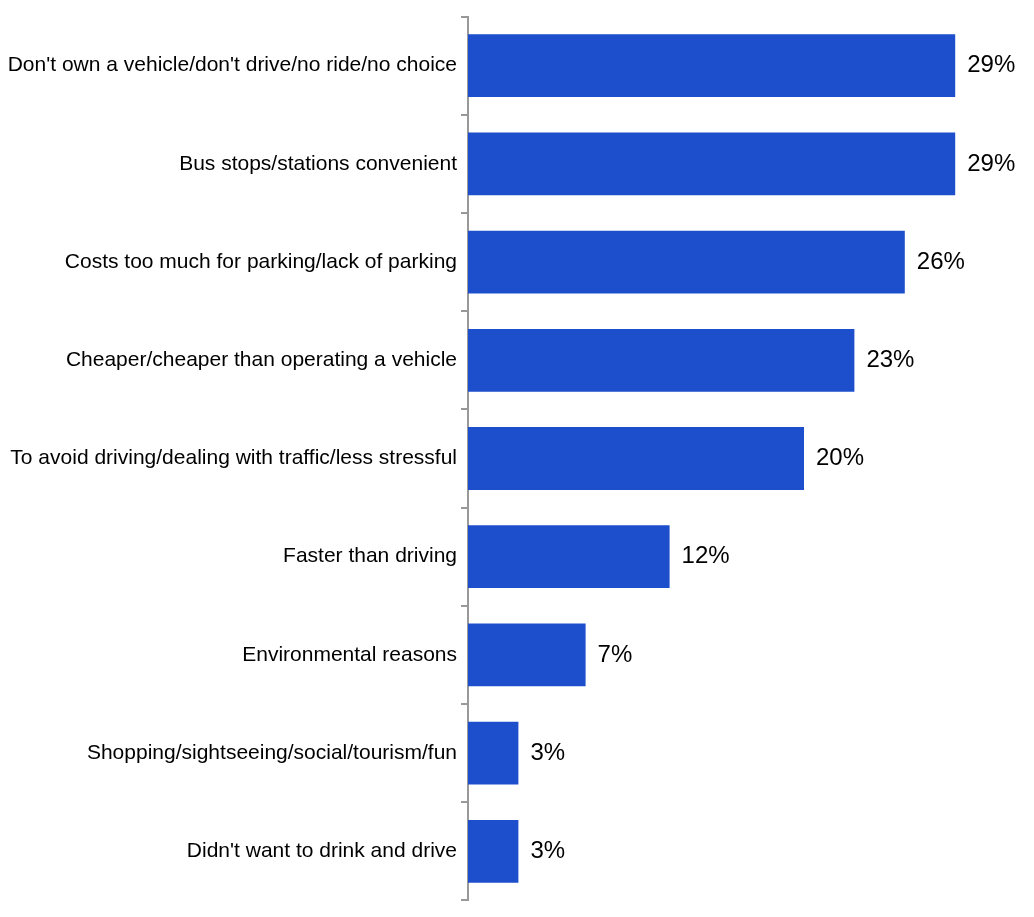  I want to click on y-tick-label: Faster than driving, so click(370, 555).